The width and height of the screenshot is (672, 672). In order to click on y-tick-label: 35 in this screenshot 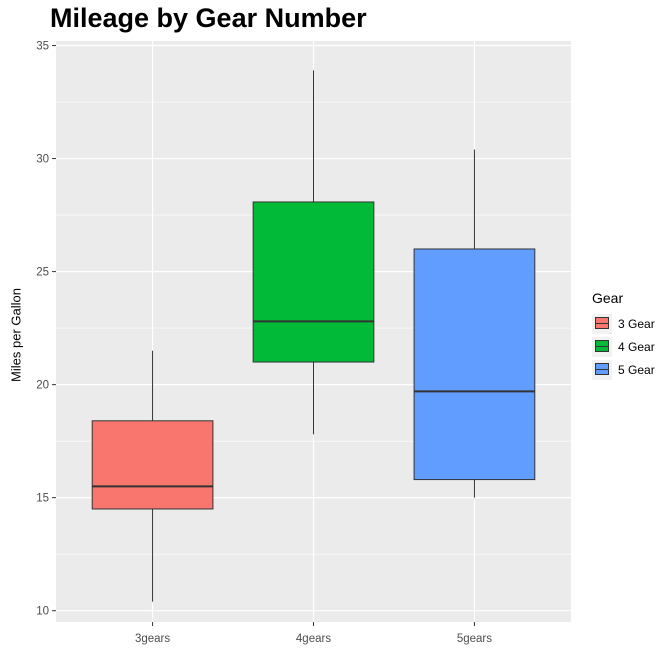, I will do `click(42, 47)`.